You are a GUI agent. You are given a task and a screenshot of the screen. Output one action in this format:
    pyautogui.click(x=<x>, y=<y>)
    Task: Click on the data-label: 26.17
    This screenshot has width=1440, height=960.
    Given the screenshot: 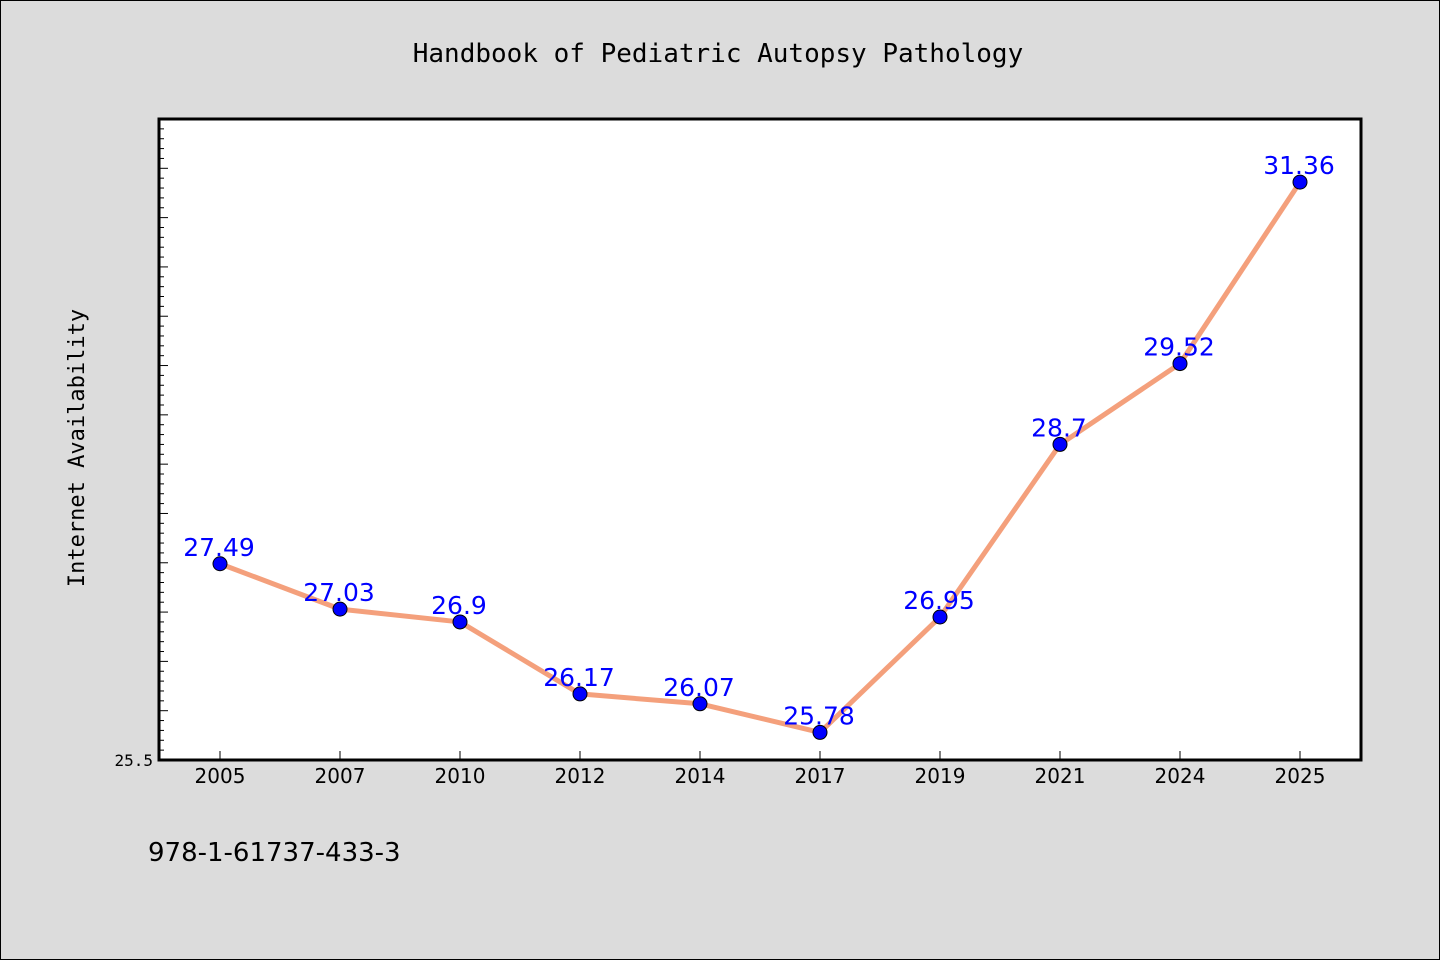 What is the action you would take?
    pyautogui.click(x=579, y=677)
    